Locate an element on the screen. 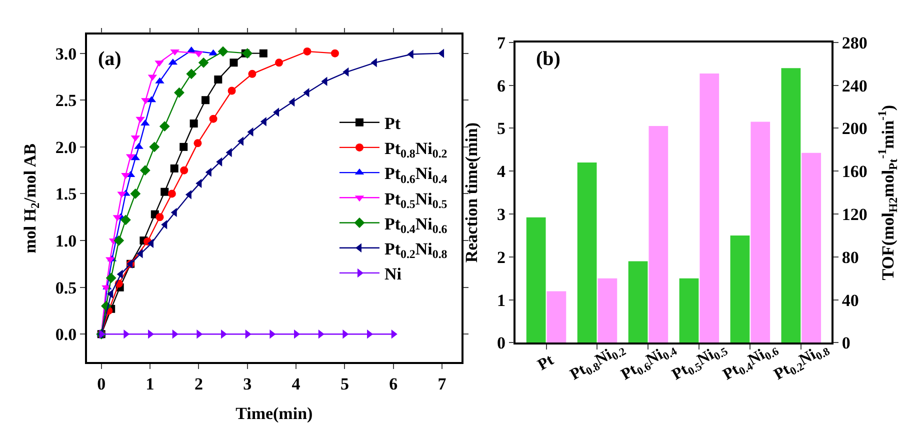 The image size is (923, 430). legend-label: Ni is located at coordinates (393, 274).